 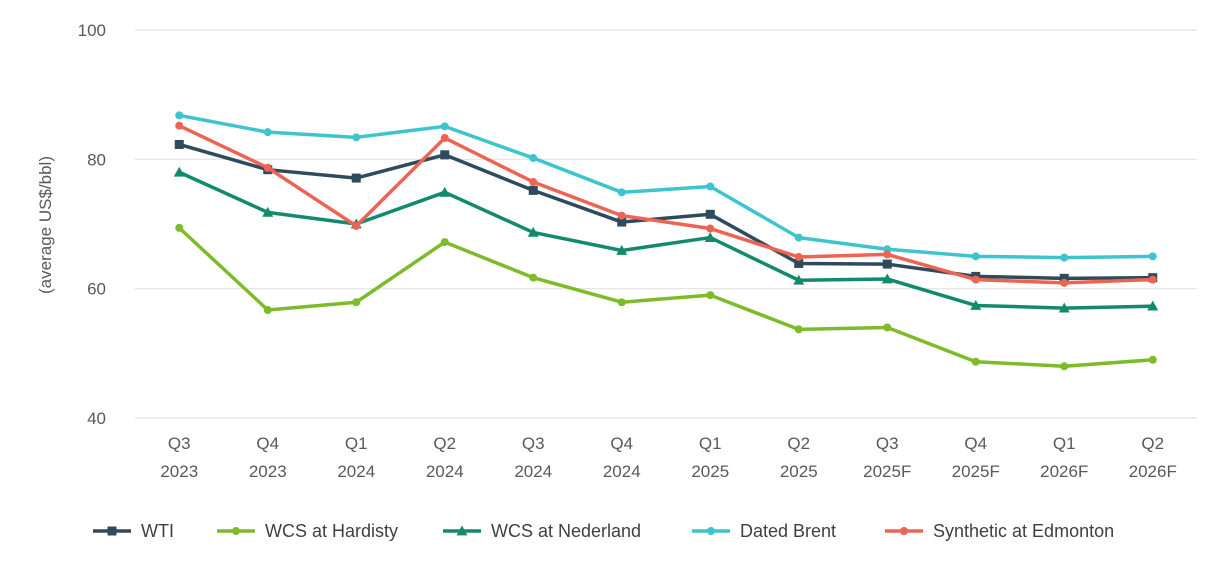 What do you see at coordinates (92, 30) in the screenshot?
I see `y-tick-label: 100` at bounding box center [92, 30].